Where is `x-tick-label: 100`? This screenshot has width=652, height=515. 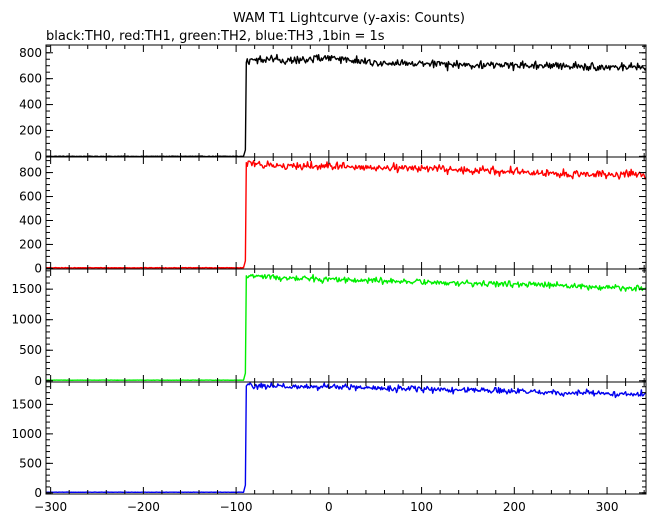
x-tick-label: 100 is located at coordinates (421, 507).